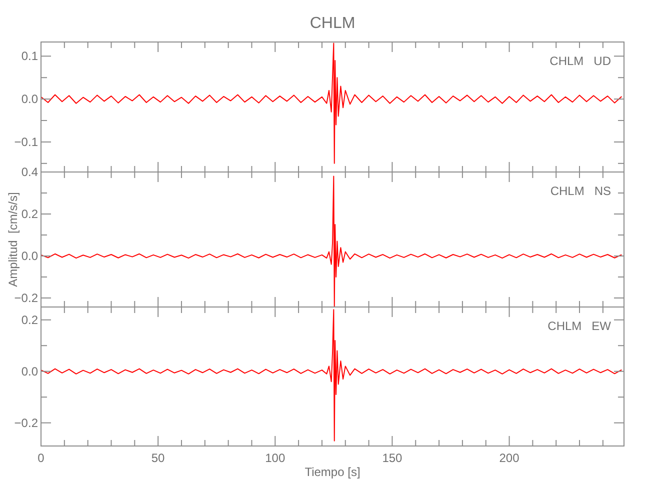 Image resolution: width=650 pixels, height=500 pixels. What do you see at coordinates (581, 61) in the screenshot?
I see `annotation: CHLM UD` at bounding box center [581, 61].